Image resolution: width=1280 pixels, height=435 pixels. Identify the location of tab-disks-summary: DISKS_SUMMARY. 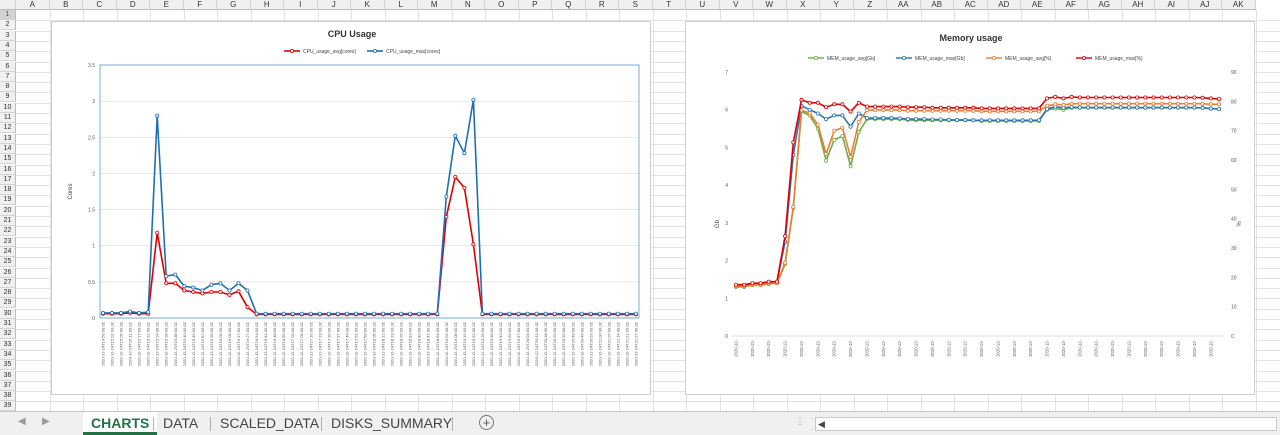
(392, 423).